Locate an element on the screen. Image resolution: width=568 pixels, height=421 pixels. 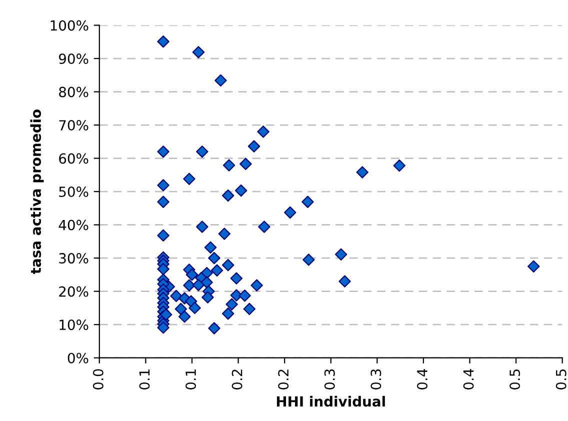
y-tick-label: 50% is located at coordinates (73, 192).